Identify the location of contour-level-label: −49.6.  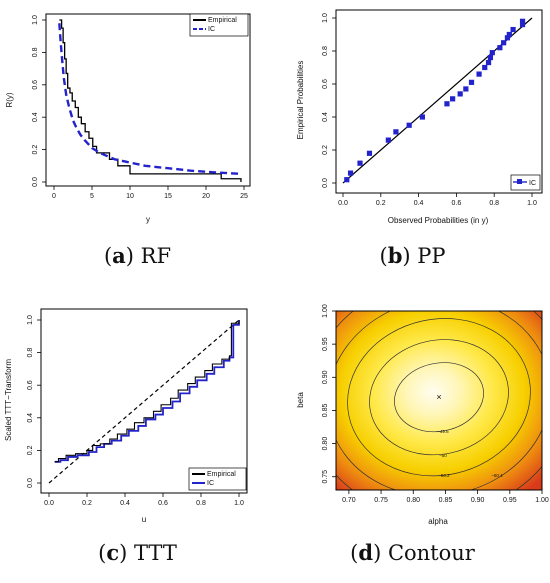
(443, 431).